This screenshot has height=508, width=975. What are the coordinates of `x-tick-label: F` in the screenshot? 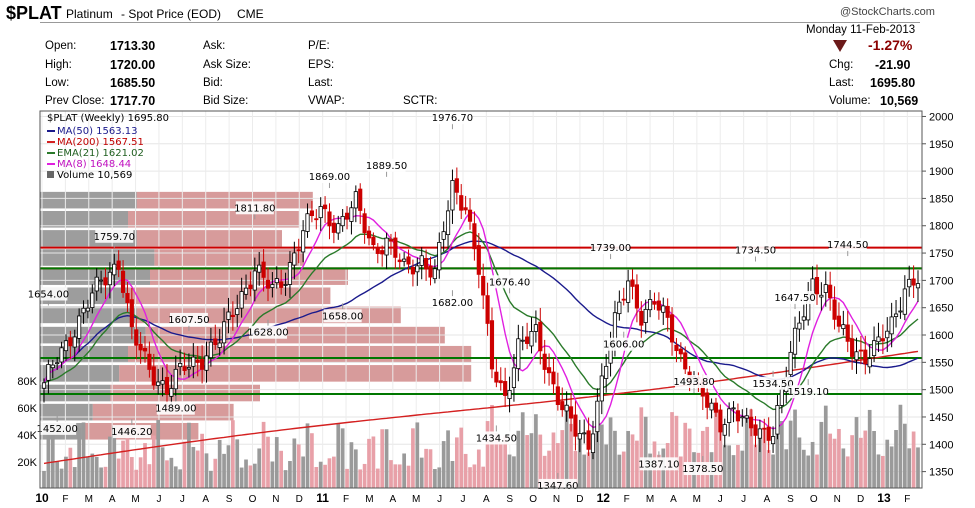 It's located at (907, 499).